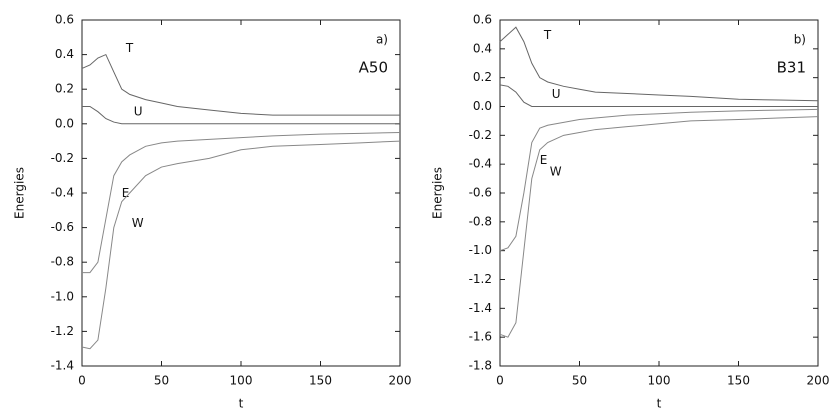  What do you see at coordinates (480, 337) in the screenshot?
I see `y-tick-label: -1.6` at bounding box center [480, 337].